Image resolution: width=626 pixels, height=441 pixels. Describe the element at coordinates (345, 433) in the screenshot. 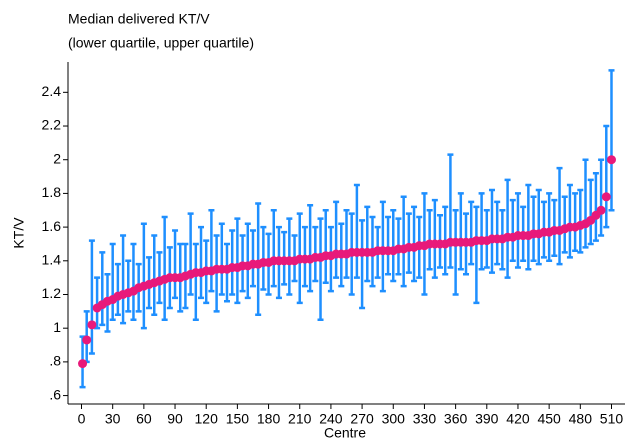

I see `x-axis-label: Centre` at that location.